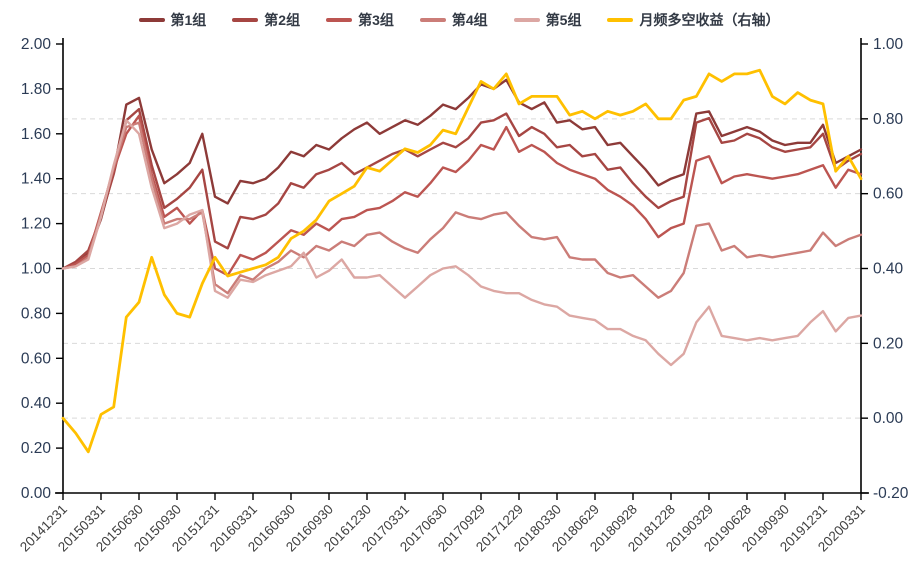 This screenshot has height=581, width=918. What do you see at coordinates (36, 313) in the screenshot?
I see `left-axis-tick-label: 0.80` at bounding box center [36, 313].